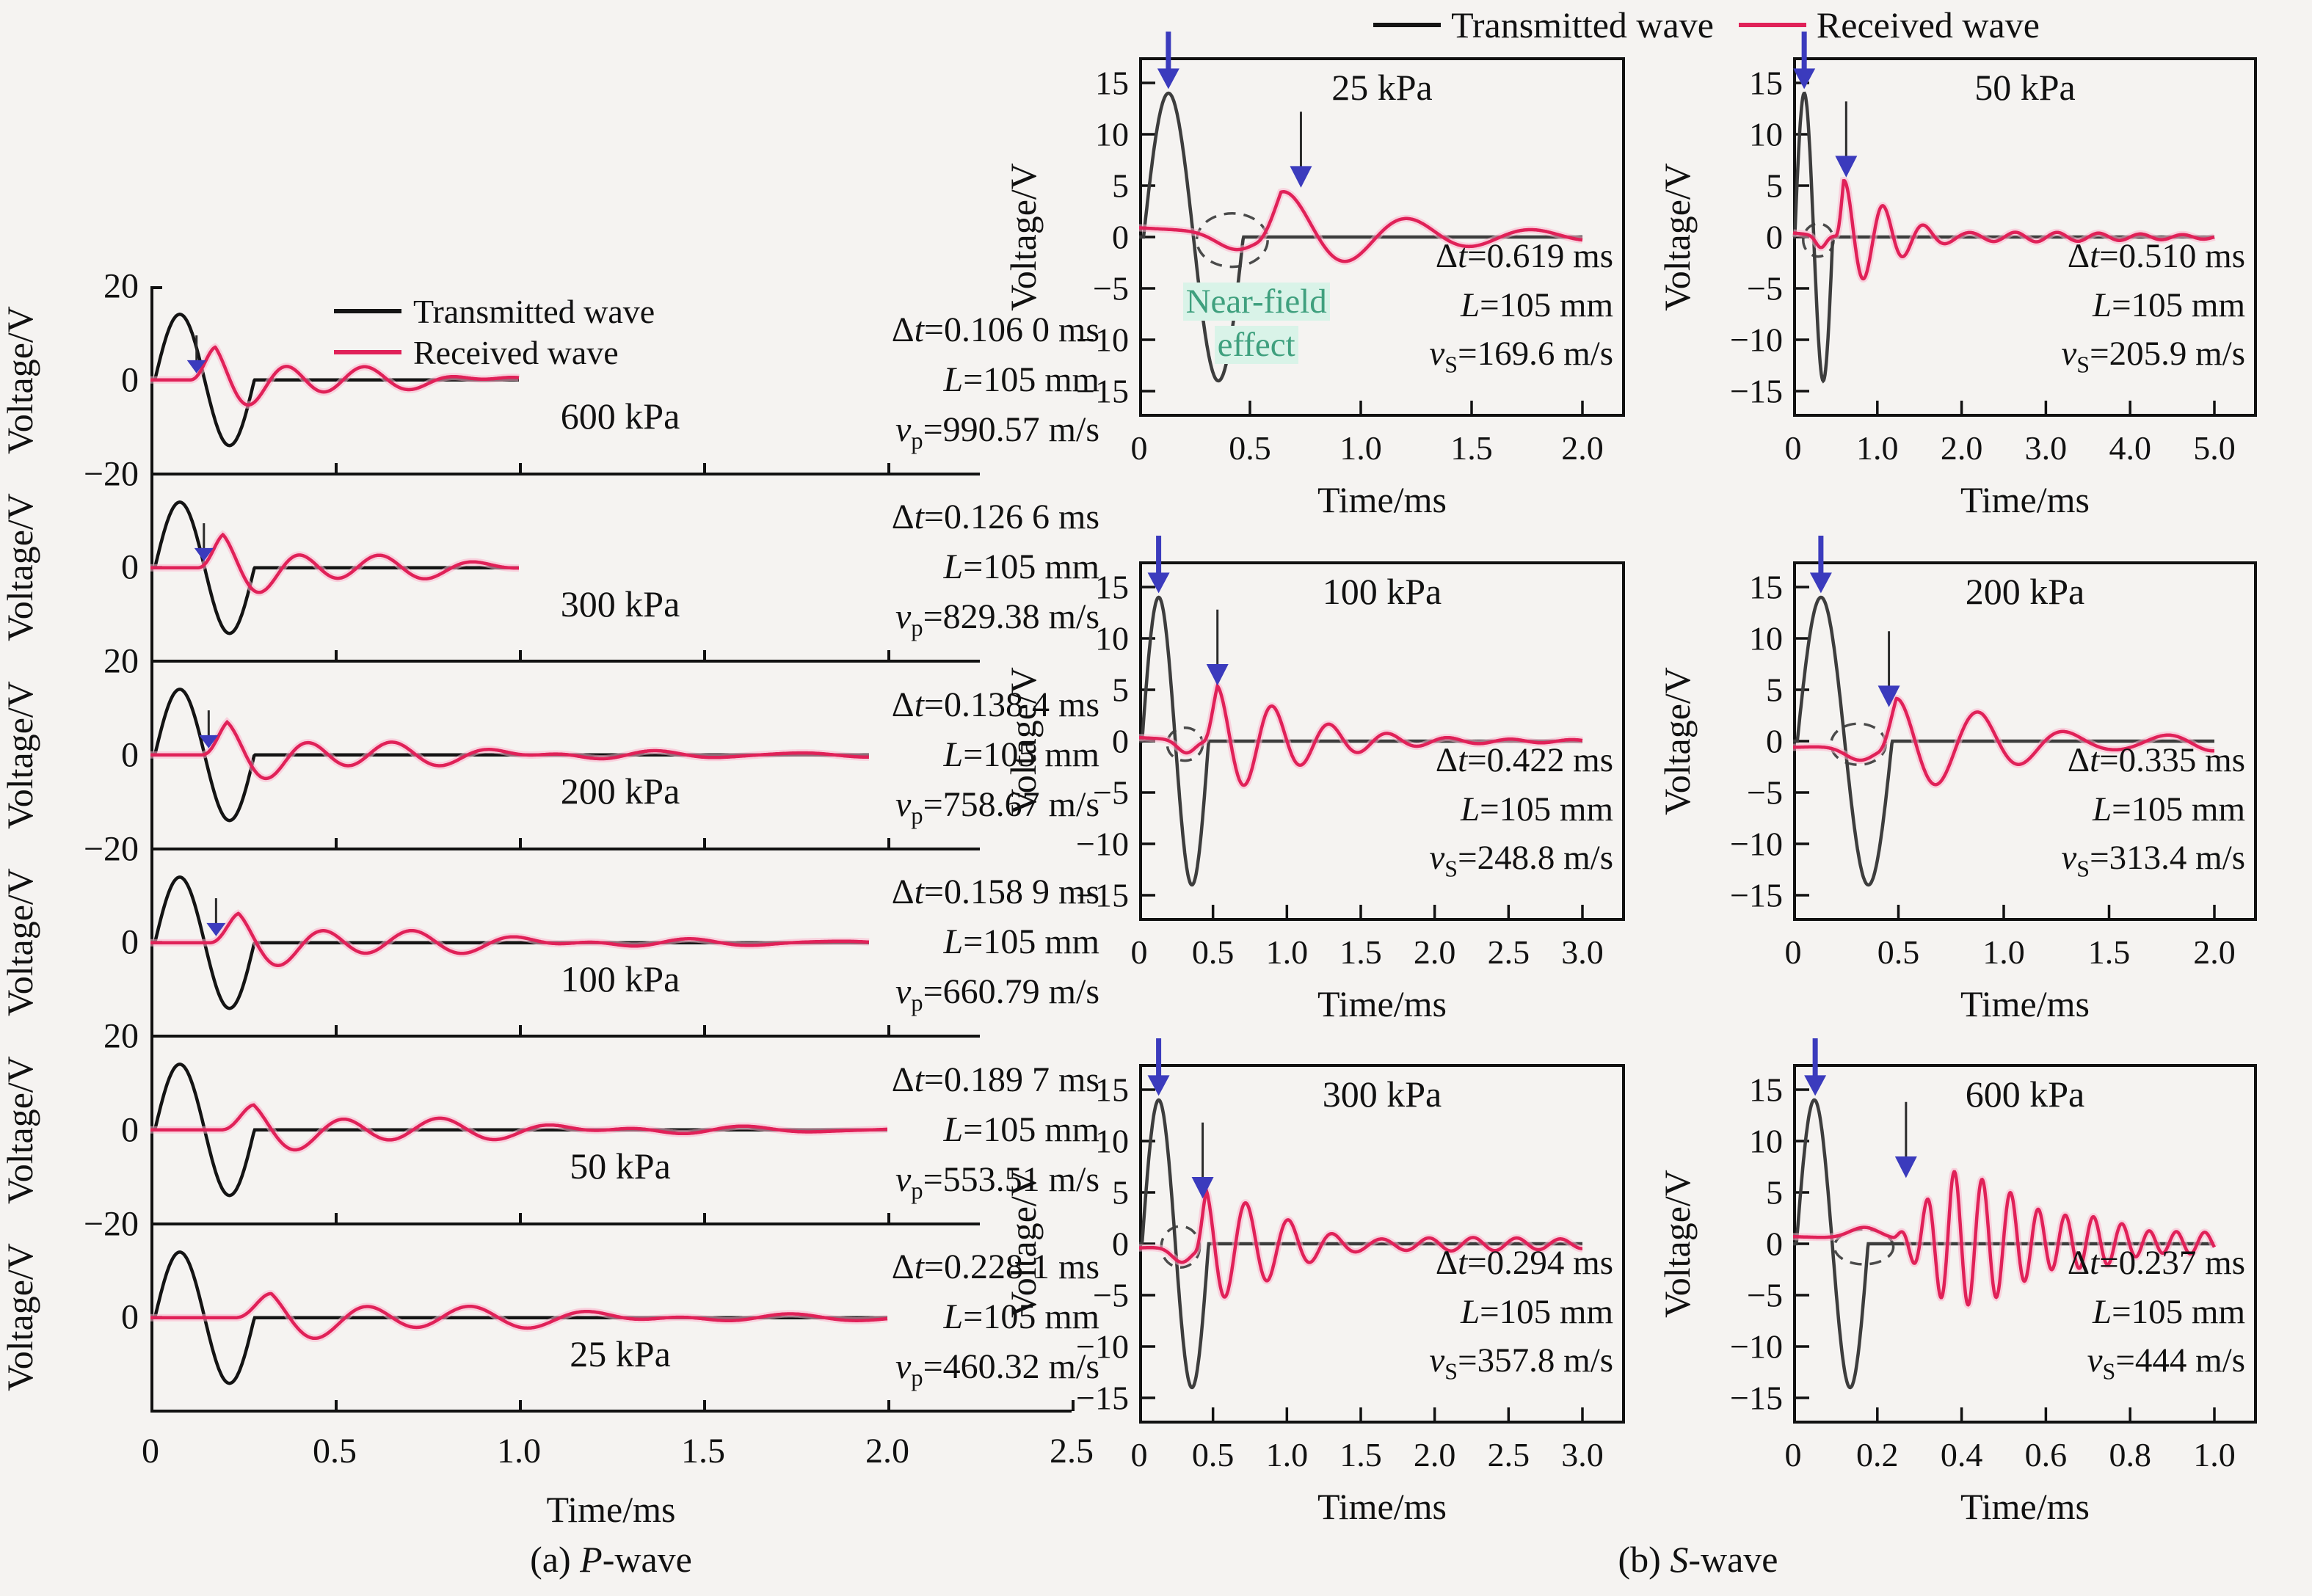  Describe the element at coordinates (1698, 1559) in the screenshot. I see `caption-s-wave: (b) S-wave` at that location.